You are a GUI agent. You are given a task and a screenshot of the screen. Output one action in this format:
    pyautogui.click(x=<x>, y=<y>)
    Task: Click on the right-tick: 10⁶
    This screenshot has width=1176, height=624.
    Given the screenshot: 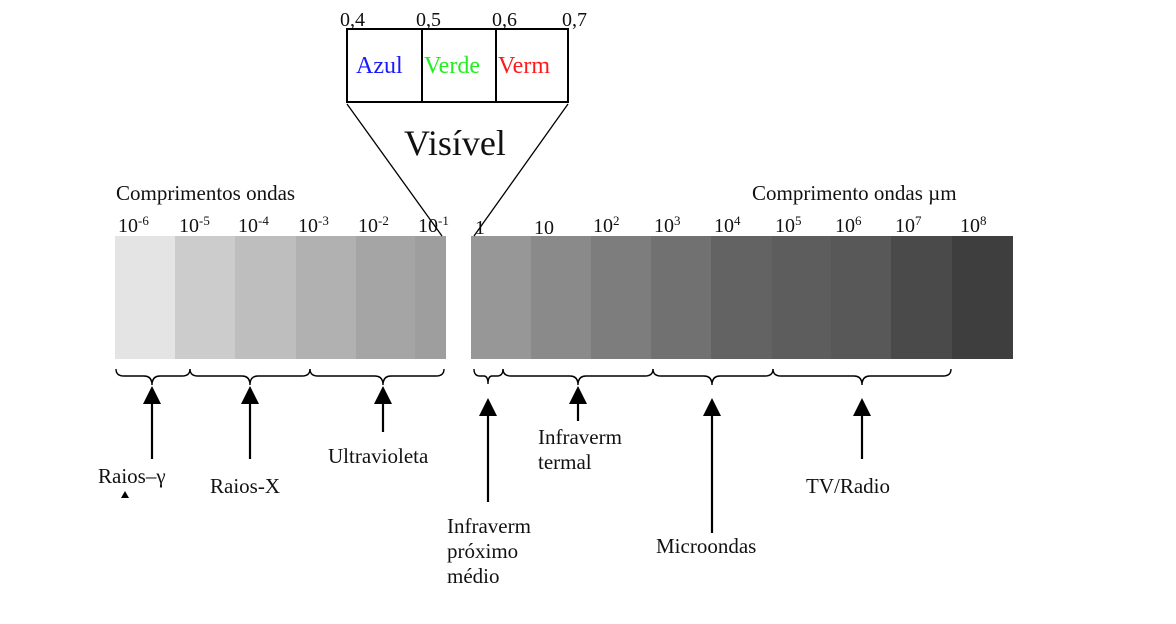 What is the action you would take?
    pyautogui.click(x=848, y=225)
    